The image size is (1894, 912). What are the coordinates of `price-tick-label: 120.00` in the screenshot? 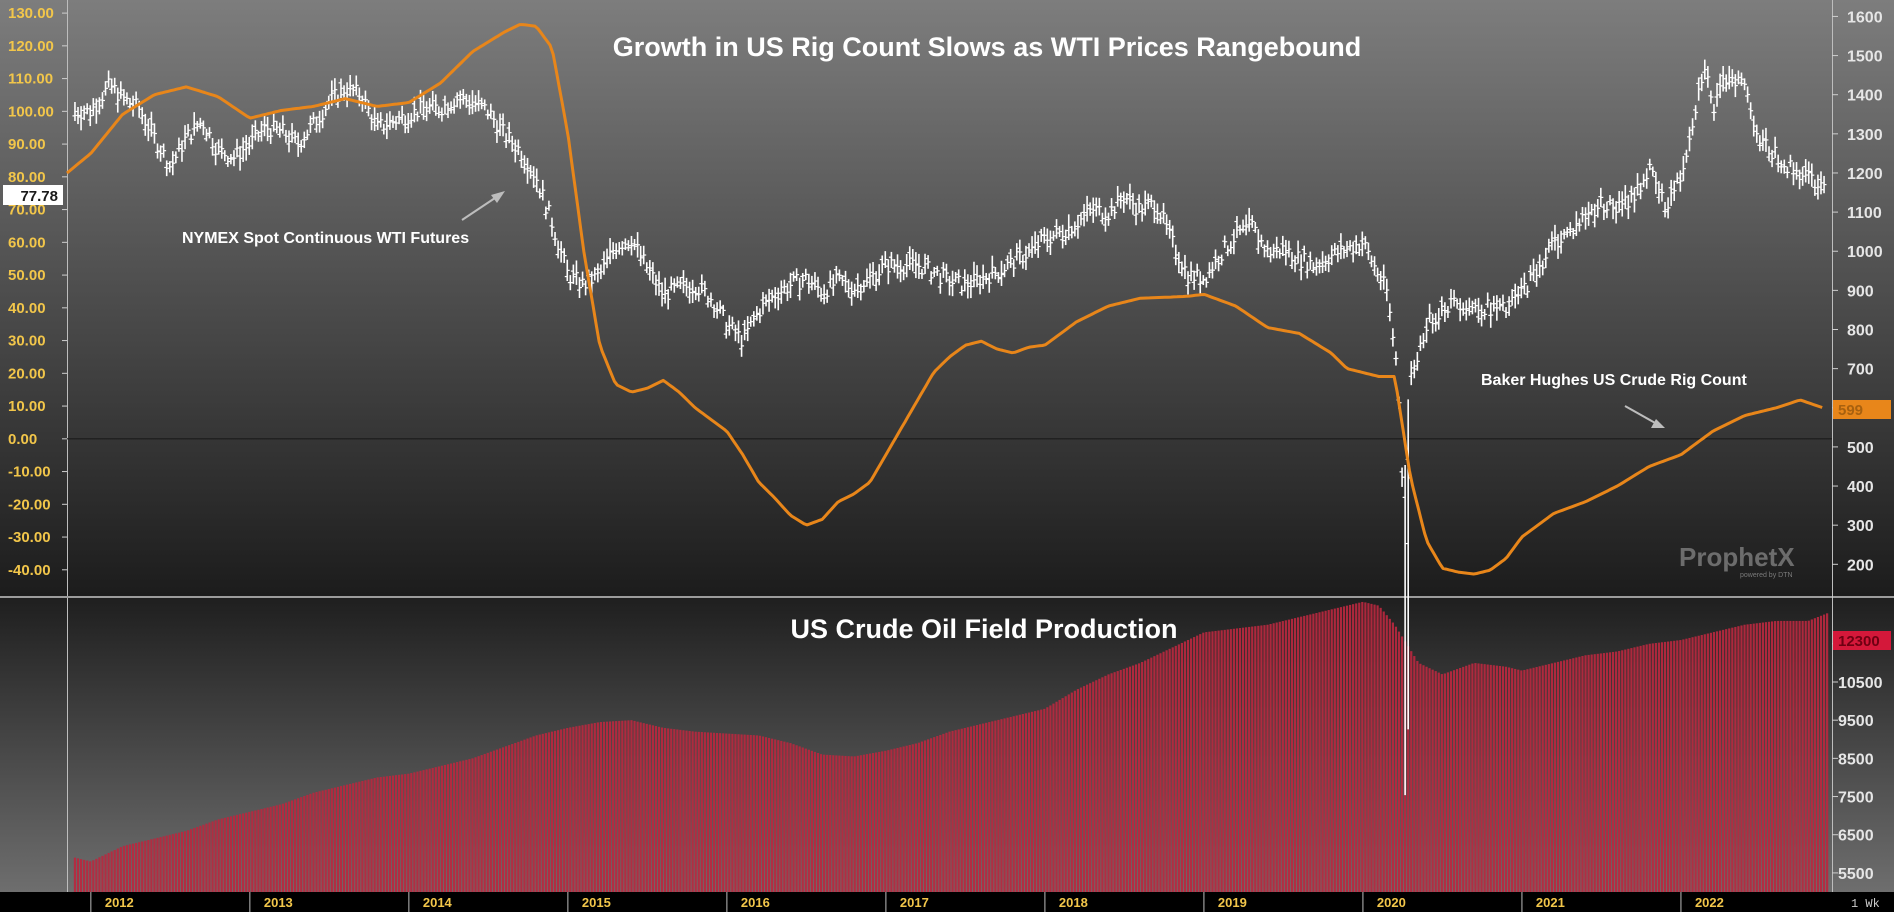 It's located at (31, 46).